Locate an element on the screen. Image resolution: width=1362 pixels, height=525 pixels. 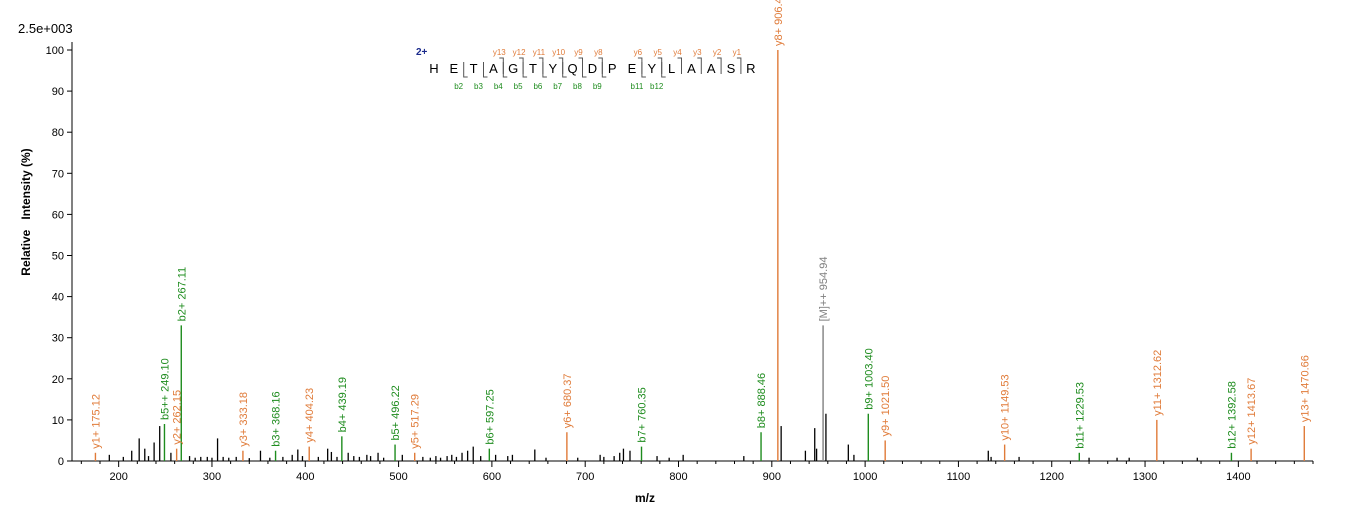
peak-label: y6+ 680.37 is located at coordinates (568, 400).